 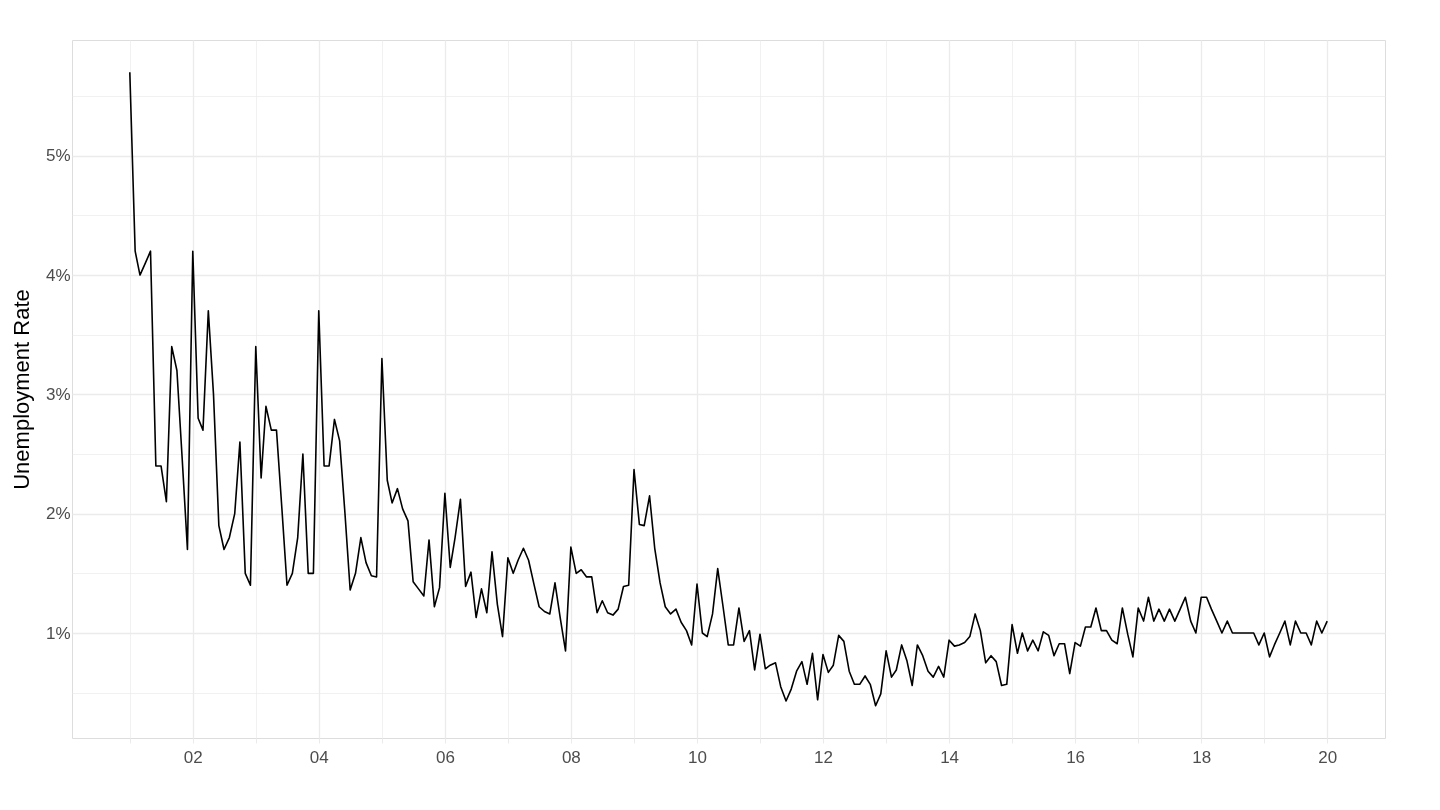 I want to click on y-tick-label: 2%, so click(x=58, y=514).